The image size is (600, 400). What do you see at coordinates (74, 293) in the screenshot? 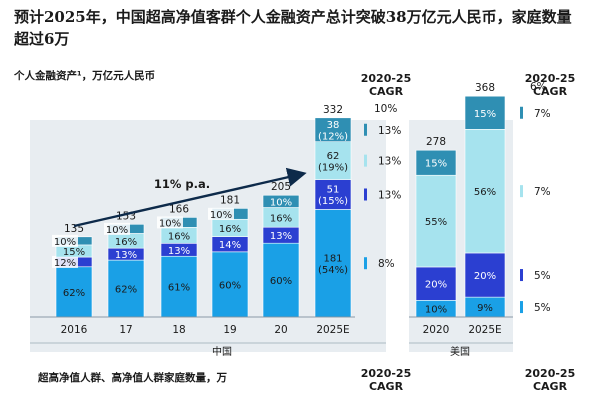
I see `segment-label-0-0-0: 62%` at bounding box center [74, 293].